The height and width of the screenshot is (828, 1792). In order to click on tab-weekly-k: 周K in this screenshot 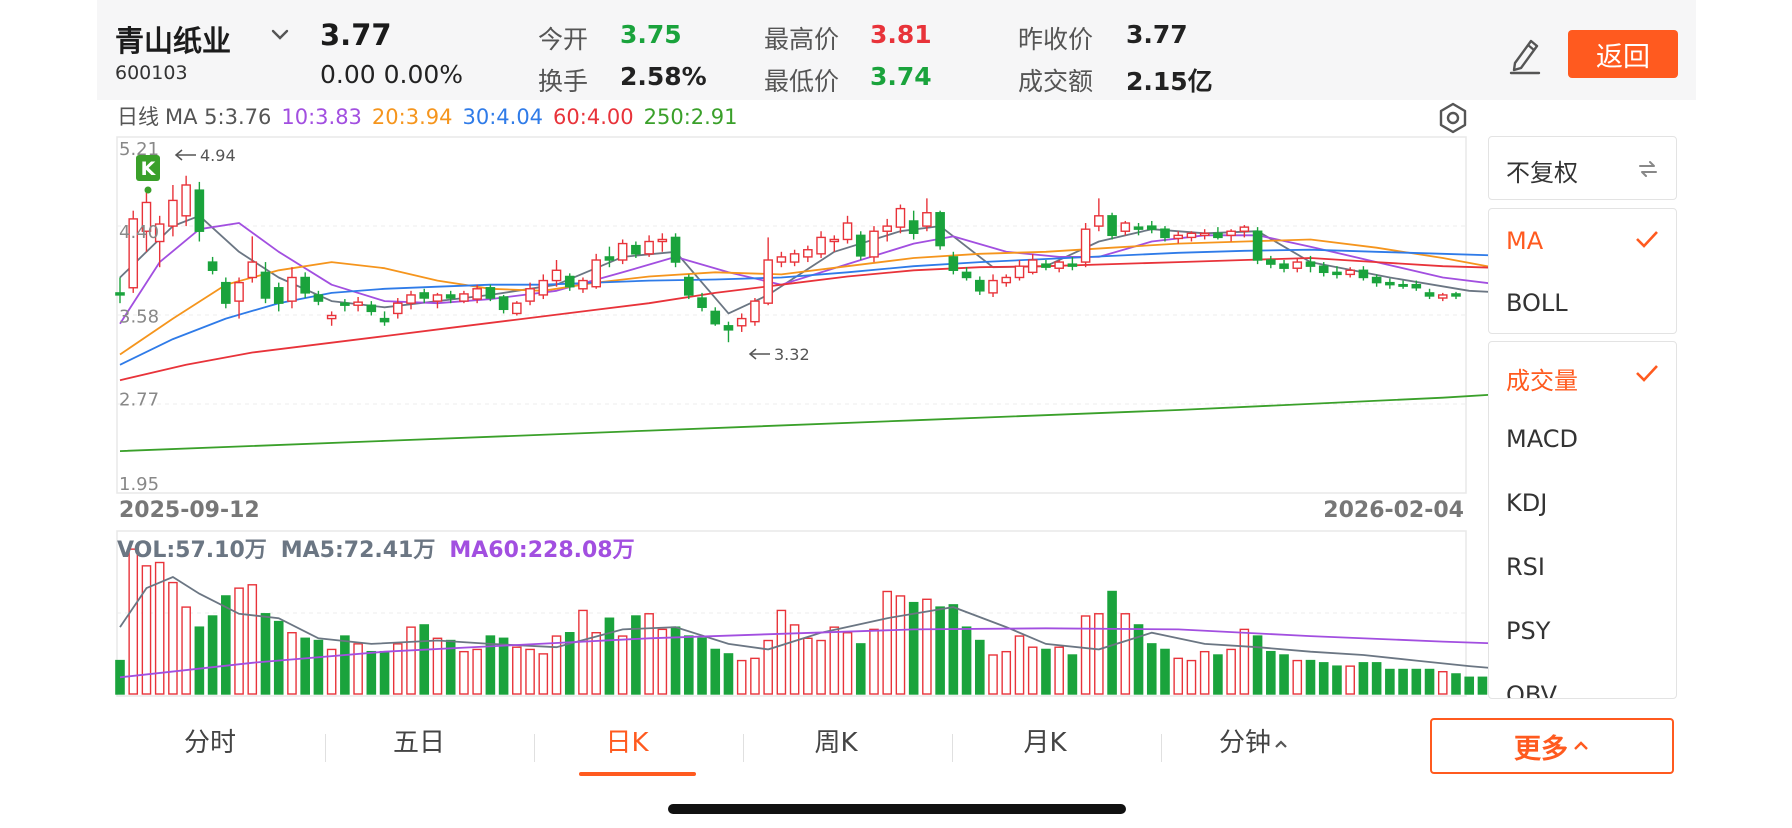, I will do `click(836, 743)`.